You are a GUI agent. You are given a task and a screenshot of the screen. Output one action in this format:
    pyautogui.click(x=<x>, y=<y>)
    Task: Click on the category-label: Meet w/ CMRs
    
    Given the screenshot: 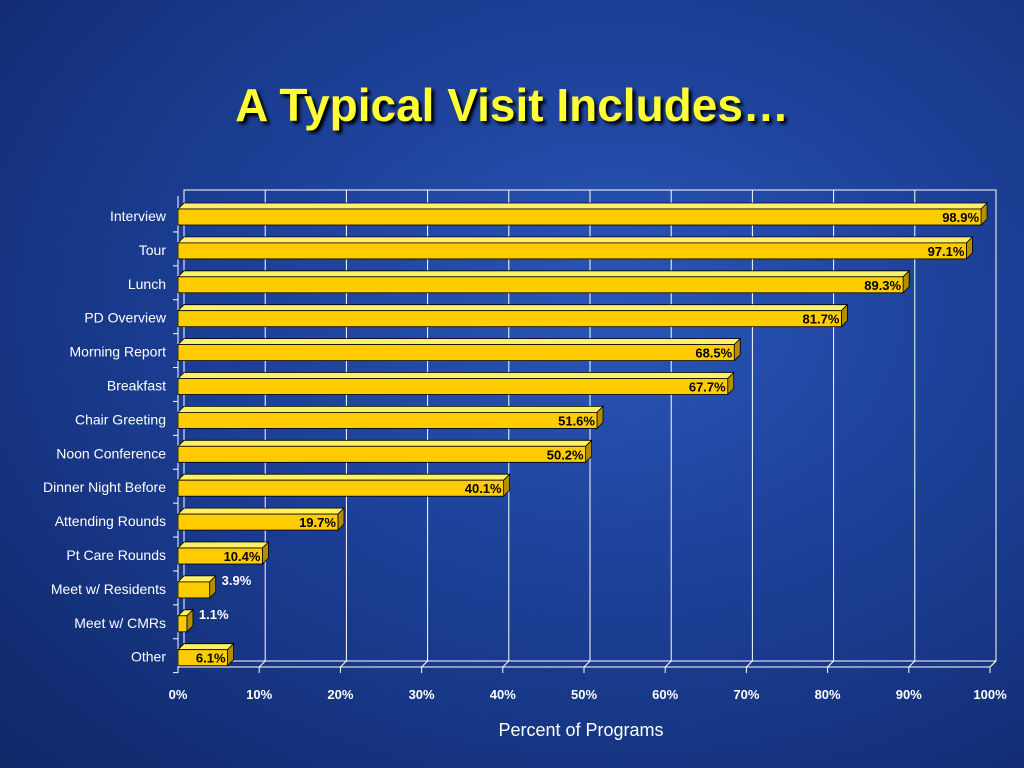 What is the action you would take?
    pyautogui.click(x=120, y=623)
    